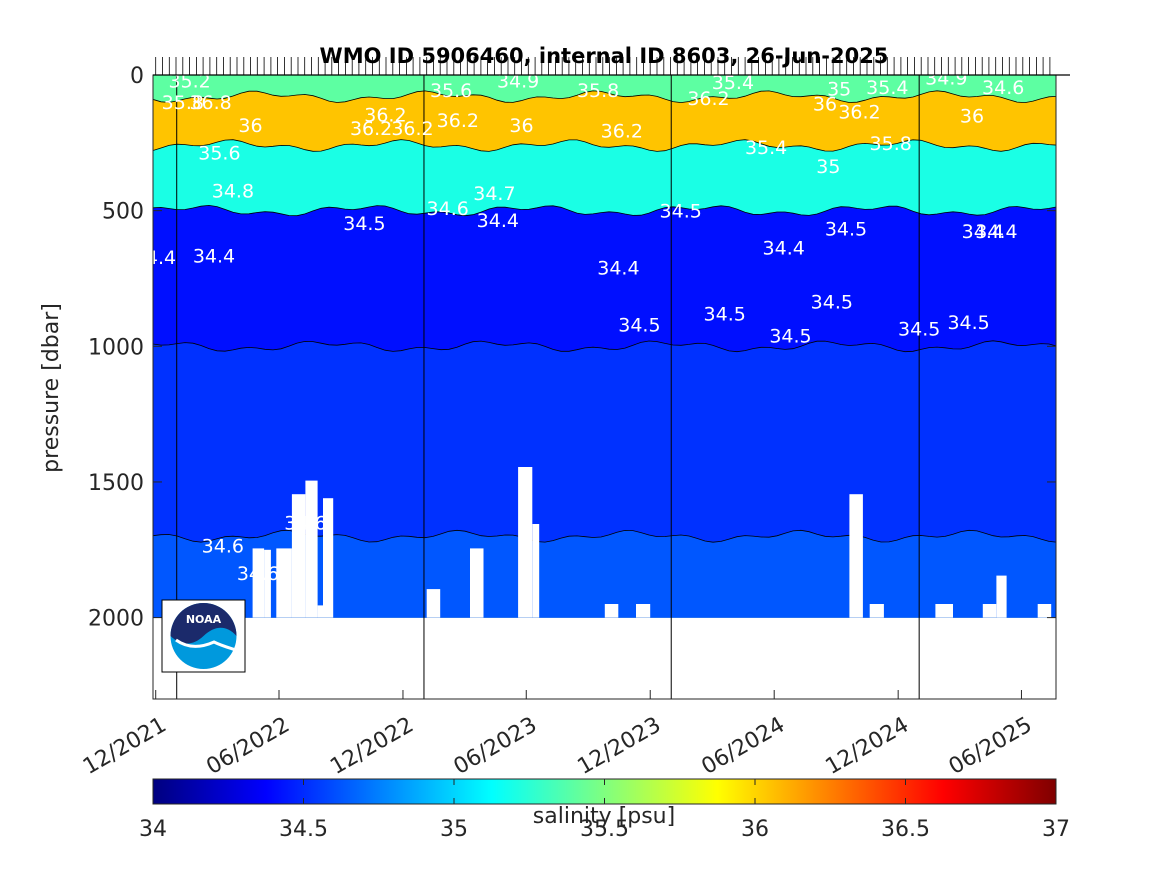 This screenshot has width=1167, height=875. Describe the element at coordinates (219, 153) in the screenshot. I see `contour-label: 35.6` at that location.